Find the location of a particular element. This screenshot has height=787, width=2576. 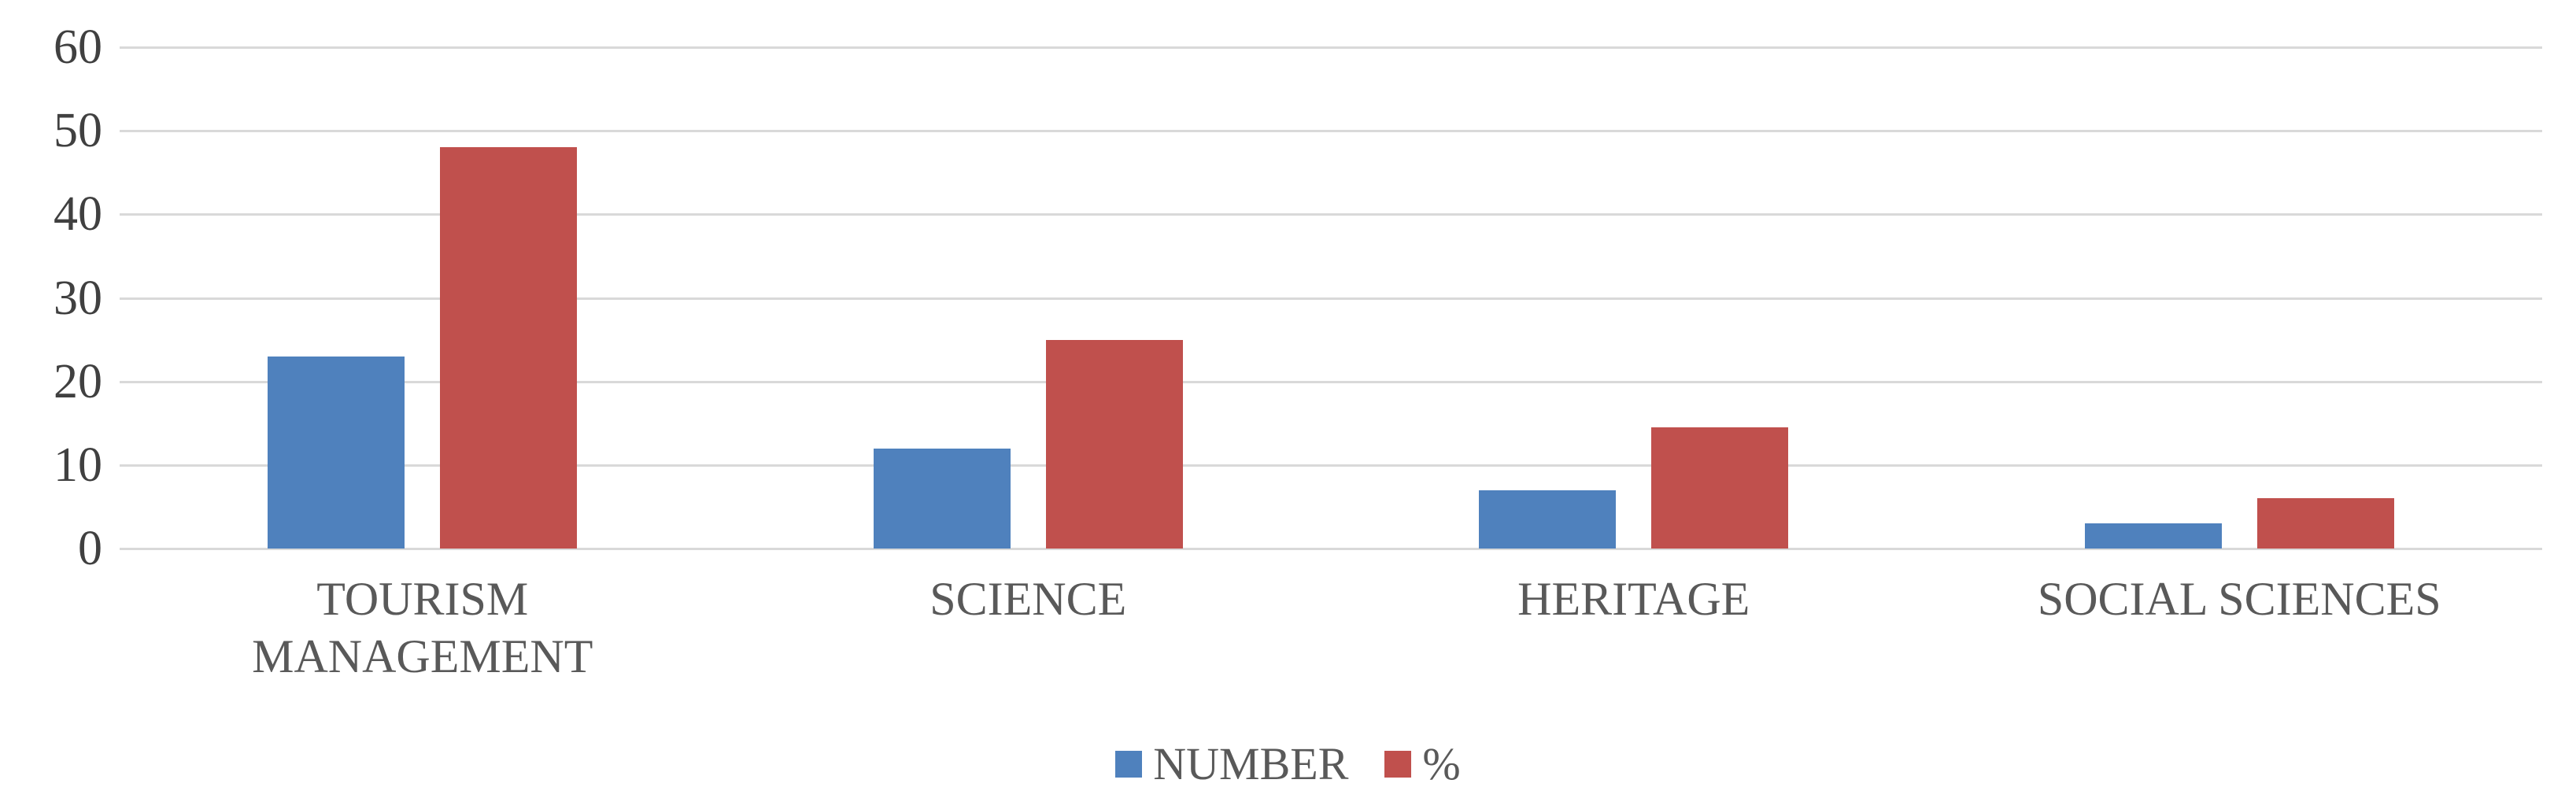

category-label-science: SCIENCE is located at coordinates (1028, 599).